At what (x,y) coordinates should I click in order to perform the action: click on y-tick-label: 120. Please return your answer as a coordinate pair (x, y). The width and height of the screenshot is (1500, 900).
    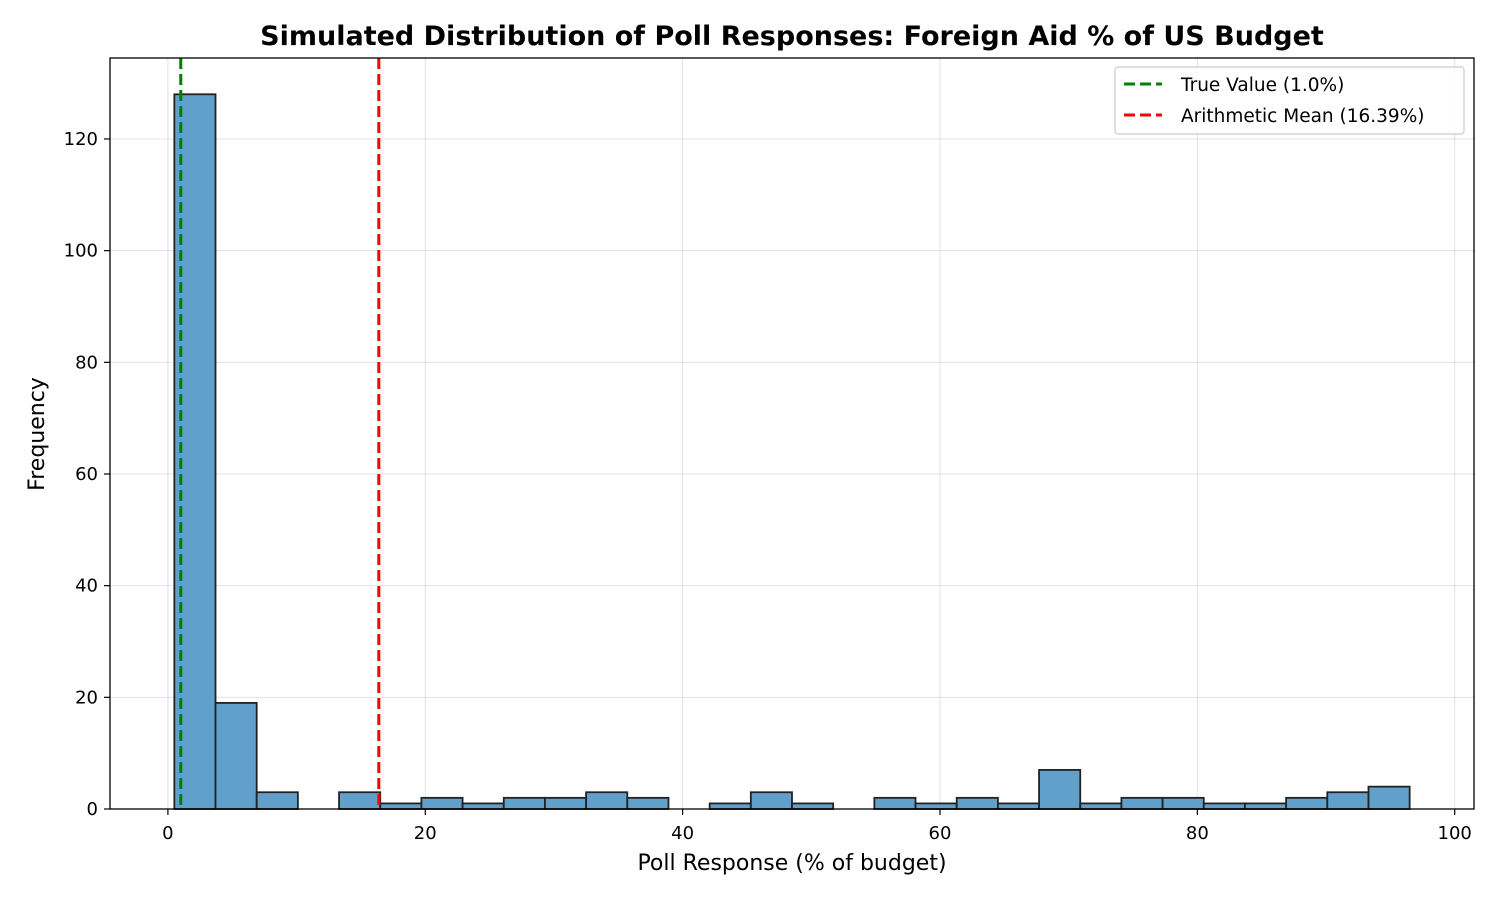
    Looking at the image, I should click on (81, 139).